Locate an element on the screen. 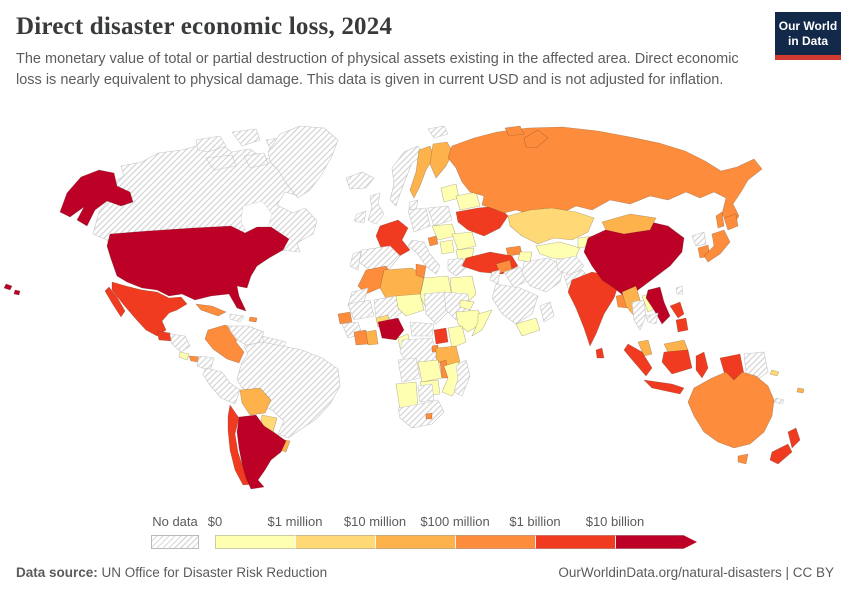 This screenshot has width=850, height=600. country-guatemala is located at coordinates (164, 336).